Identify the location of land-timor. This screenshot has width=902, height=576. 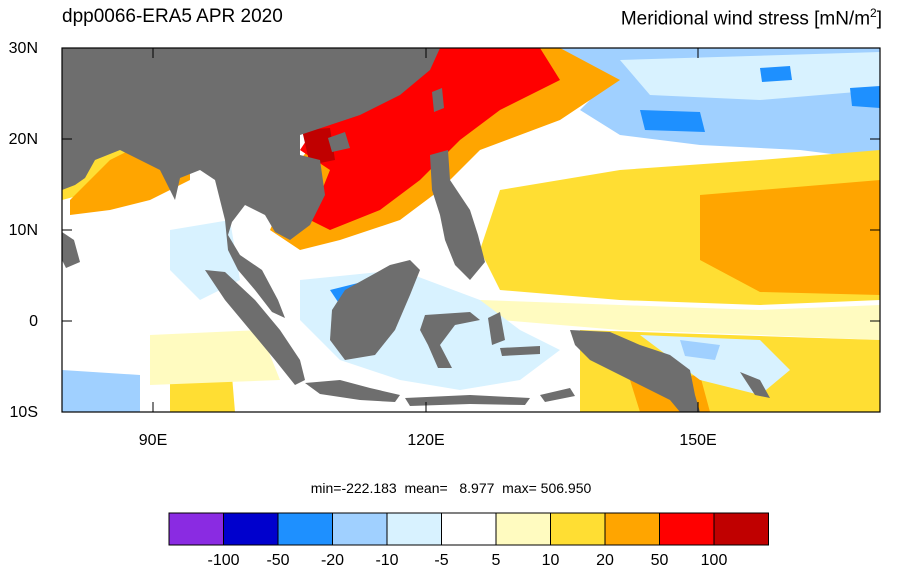
(557, 395).